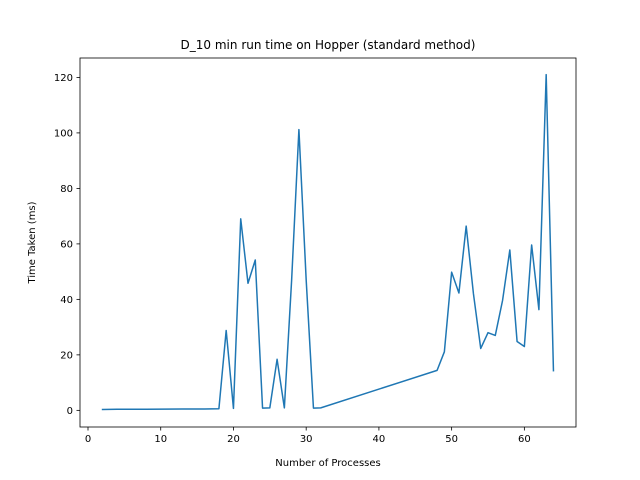  What do you see at coordinates (88, 439) in the screenshot?
I see `x-tick-label: 0` at bounding box center [88, 439].